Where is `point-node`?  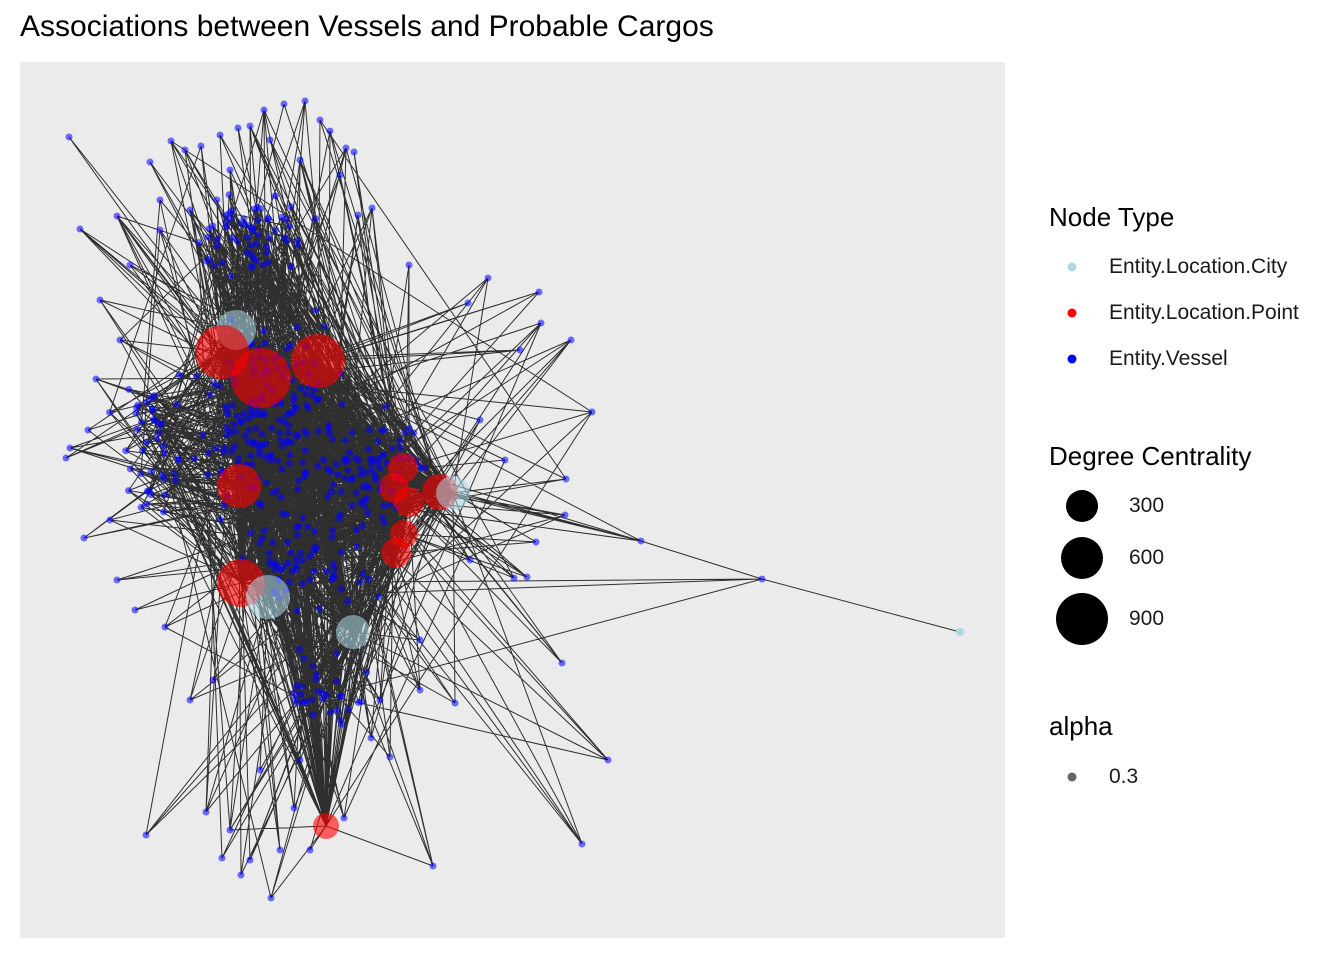
point-node is located at coordinates (239, 486).